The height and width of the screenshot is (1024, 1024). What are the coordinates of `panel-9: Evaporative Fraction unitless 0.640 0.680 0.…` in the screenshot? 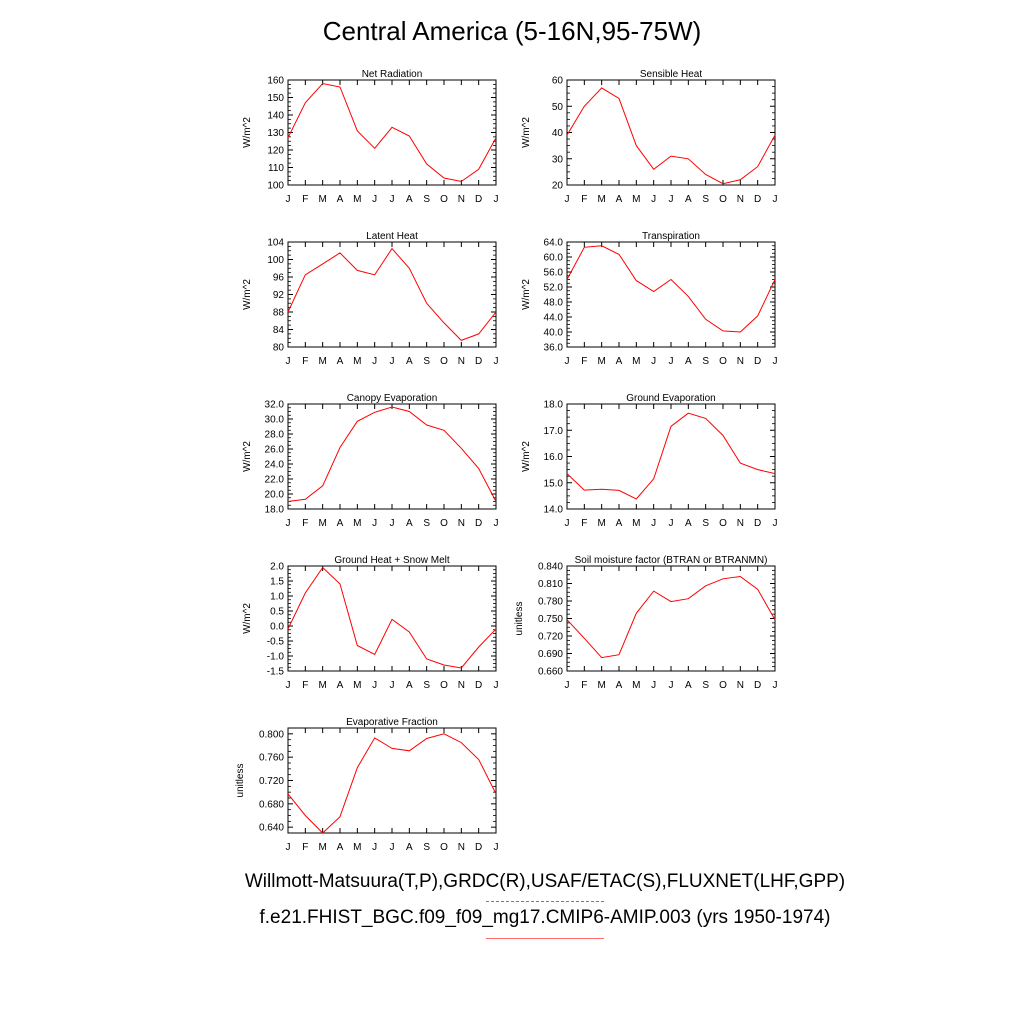 It's located at (367, 785).